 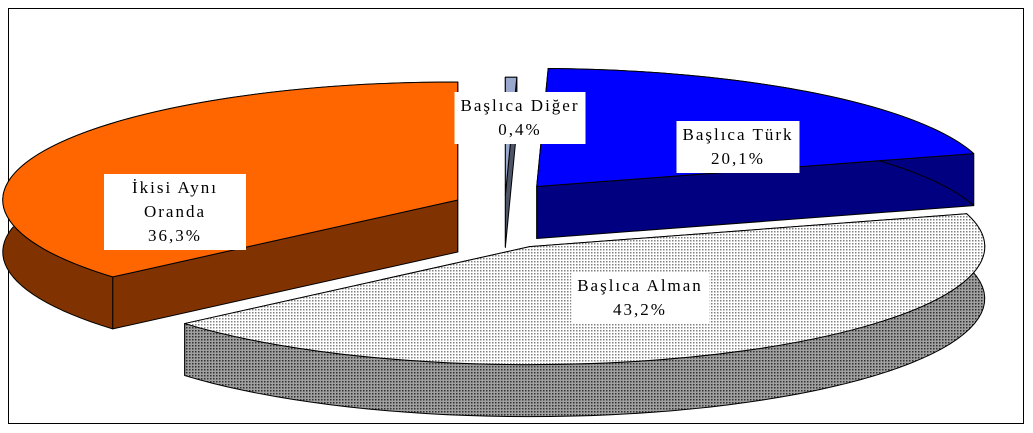 What do you see at coordinates (520, 129) in the screenshot?
I see `value-label: 0,4%` at bounding box center [520, 129].